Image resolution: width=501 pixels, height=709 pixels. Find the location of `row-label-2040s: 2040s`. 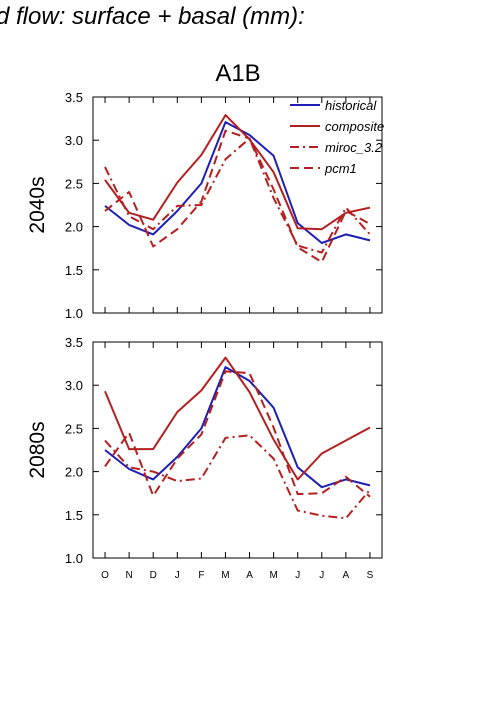

row-label-2040s: 2040s is located at coordinates (37, 204).